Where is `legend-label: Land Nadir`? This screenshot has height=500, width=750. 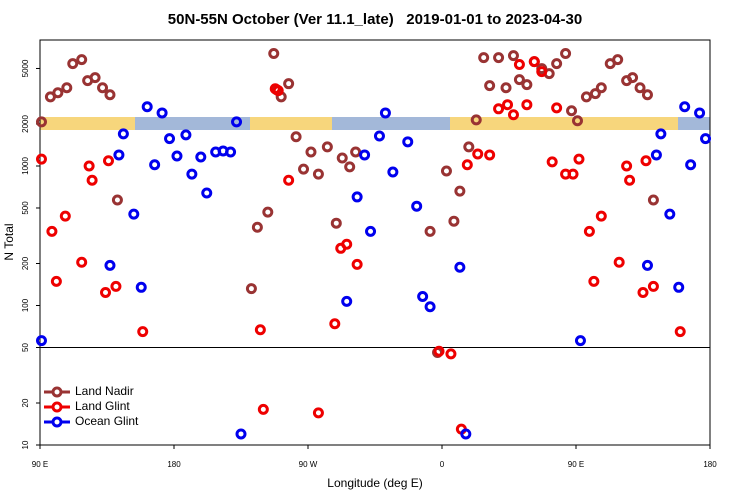 legend-label: Land Nadir is located at coordinates (104, 391).